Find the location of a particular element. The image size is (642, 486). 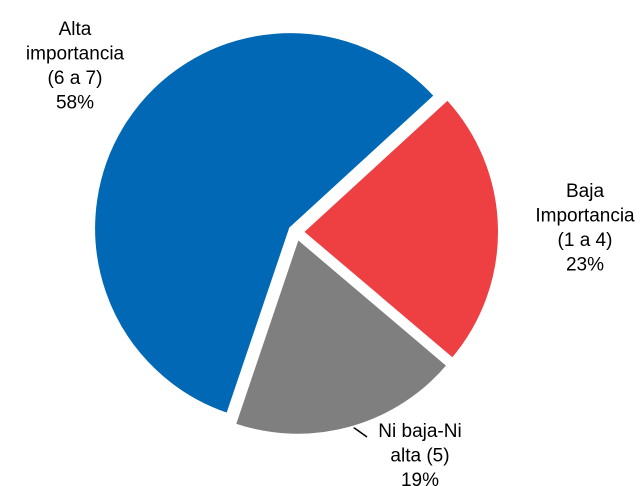

slice-label: importancia is located at coordinates (75, 54).